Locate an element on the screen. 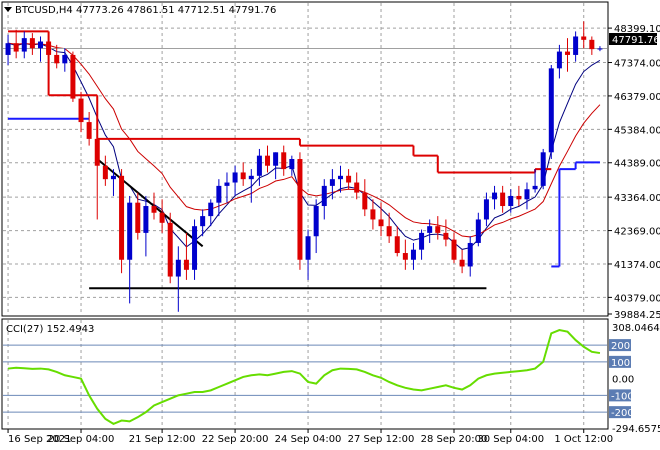 The width and height of the screenshot is (660, 450). price-tick-label: 42369.00 is located at coordinates (637, 232).